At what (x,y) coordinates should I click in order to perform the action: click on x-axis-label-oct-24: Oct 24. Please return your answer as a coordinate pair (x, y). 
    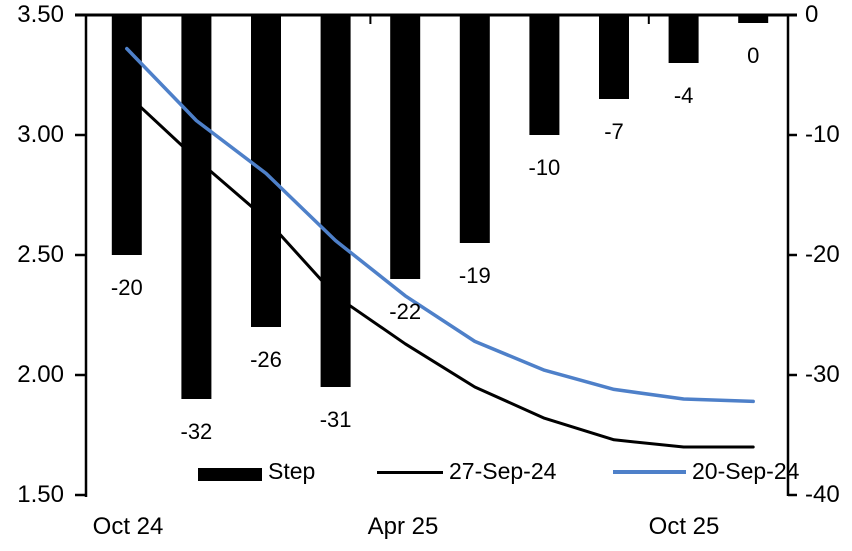
    Looking at the image, I should click on (128, 526).